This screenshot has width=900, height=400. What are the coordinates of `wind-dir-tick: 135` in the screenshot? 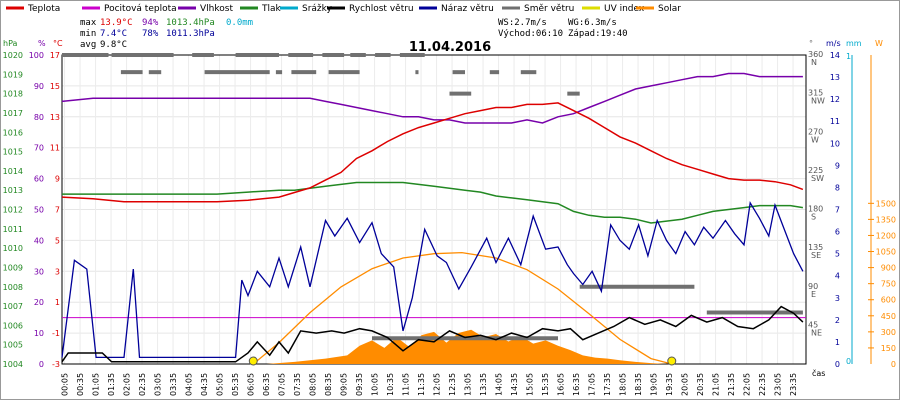 It's located at (815, 247).